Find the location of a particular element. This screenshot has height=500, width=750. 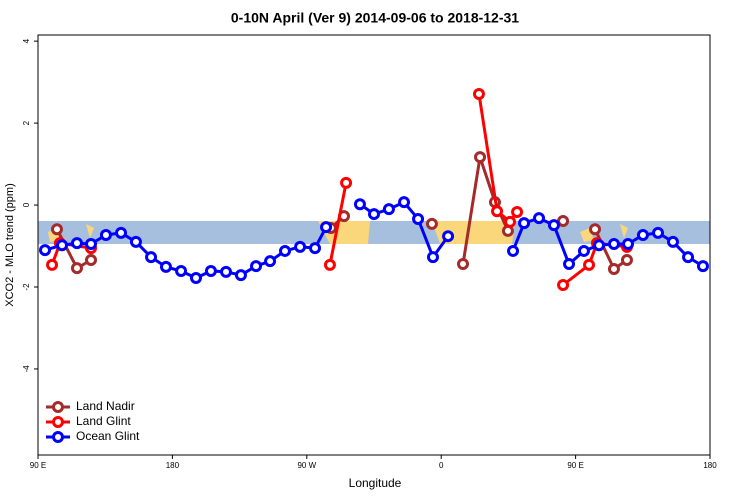

y-tick-label: 4 is located at coordinates (26, 40).